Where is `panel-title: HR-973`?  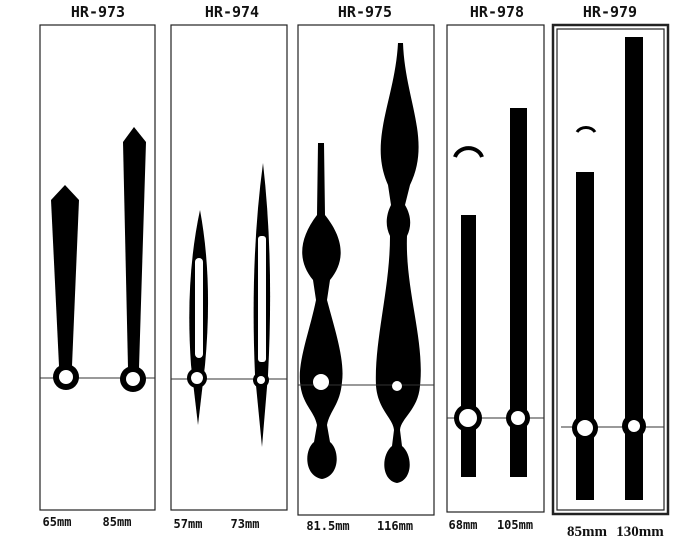
panel-title: HR-973 is located at coordinates (98, 12).